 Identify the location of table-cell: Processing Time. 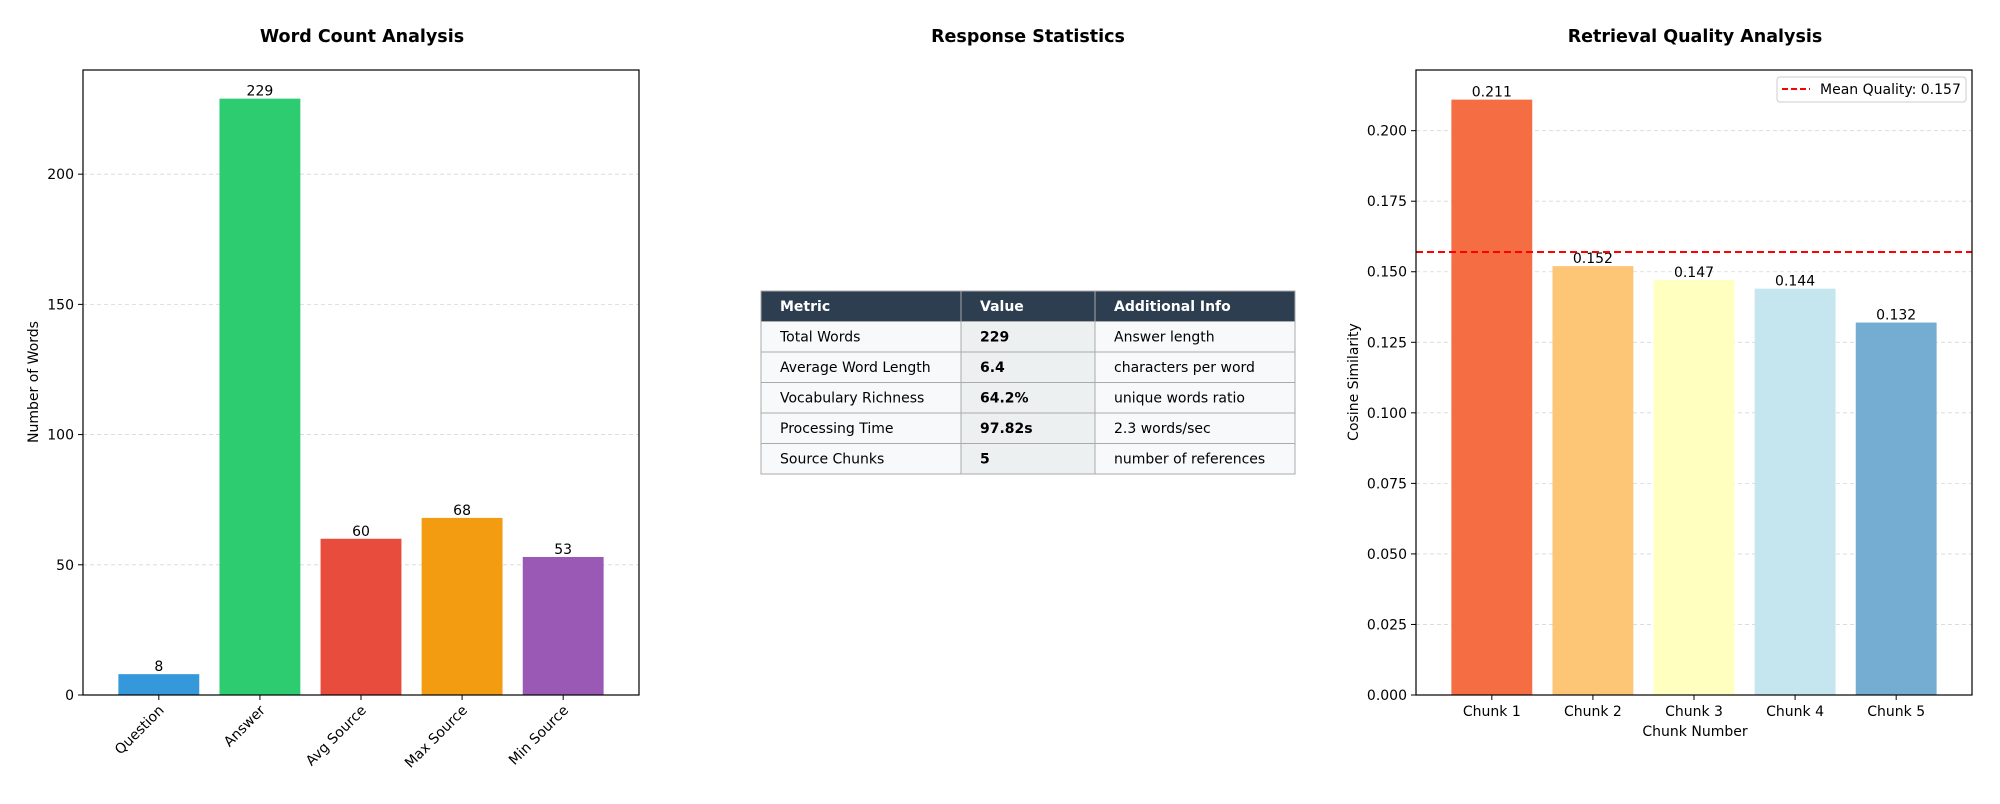
(836, 429).